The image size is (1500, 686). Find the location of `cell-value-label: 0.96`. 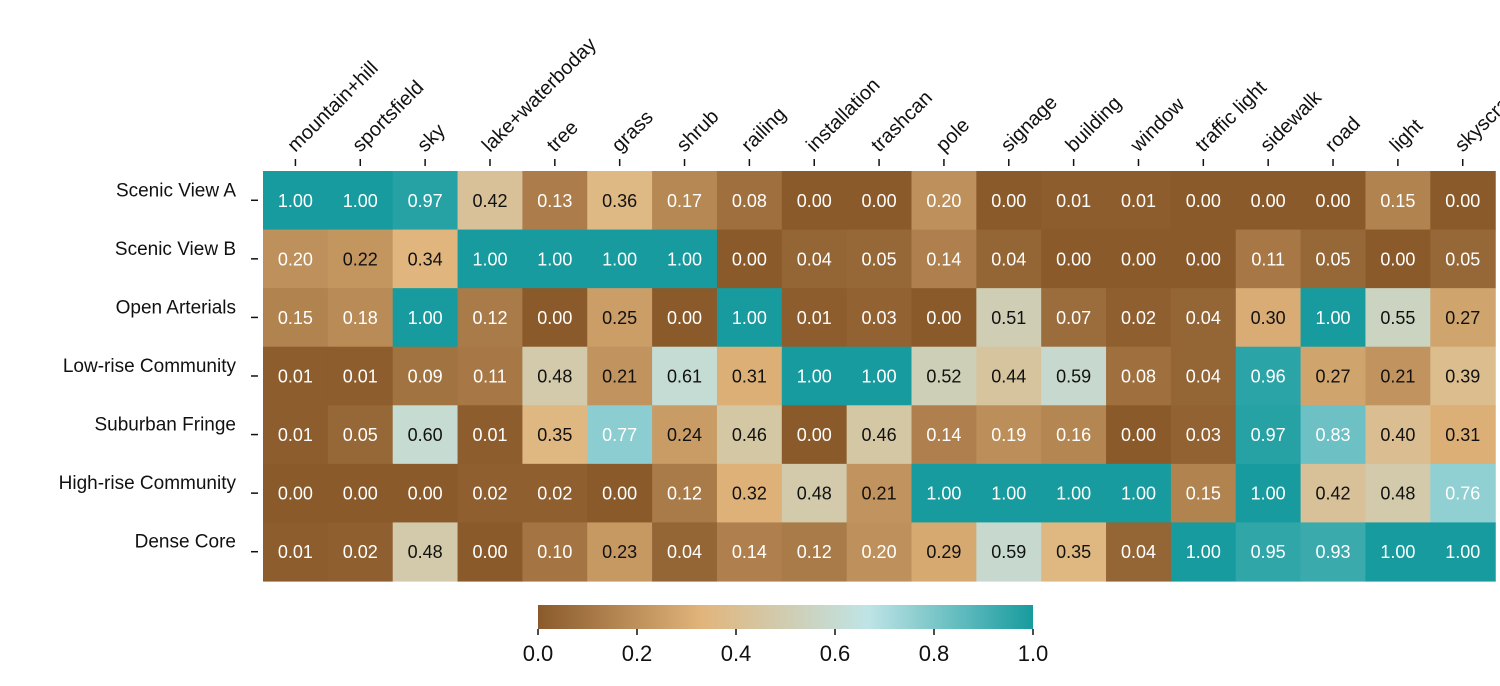

cell-value-label: 0.96 is located at coordinates (1268, 376).